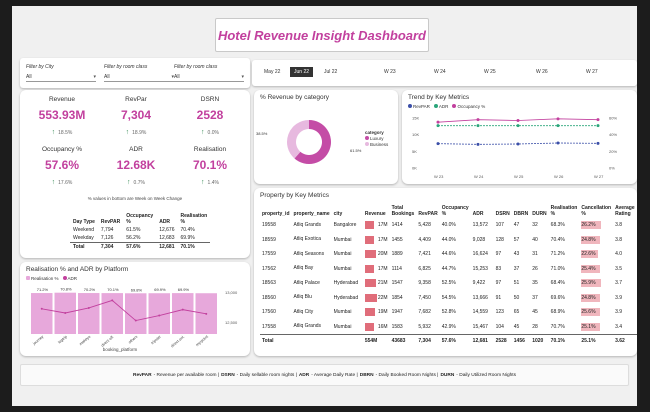 Image resolution: width=650 pixels, height=412 pixels. What do you see at coordinates (167, 246) in the screenshot?
I see `cell: 12,681` at bounding box center [167, 246].